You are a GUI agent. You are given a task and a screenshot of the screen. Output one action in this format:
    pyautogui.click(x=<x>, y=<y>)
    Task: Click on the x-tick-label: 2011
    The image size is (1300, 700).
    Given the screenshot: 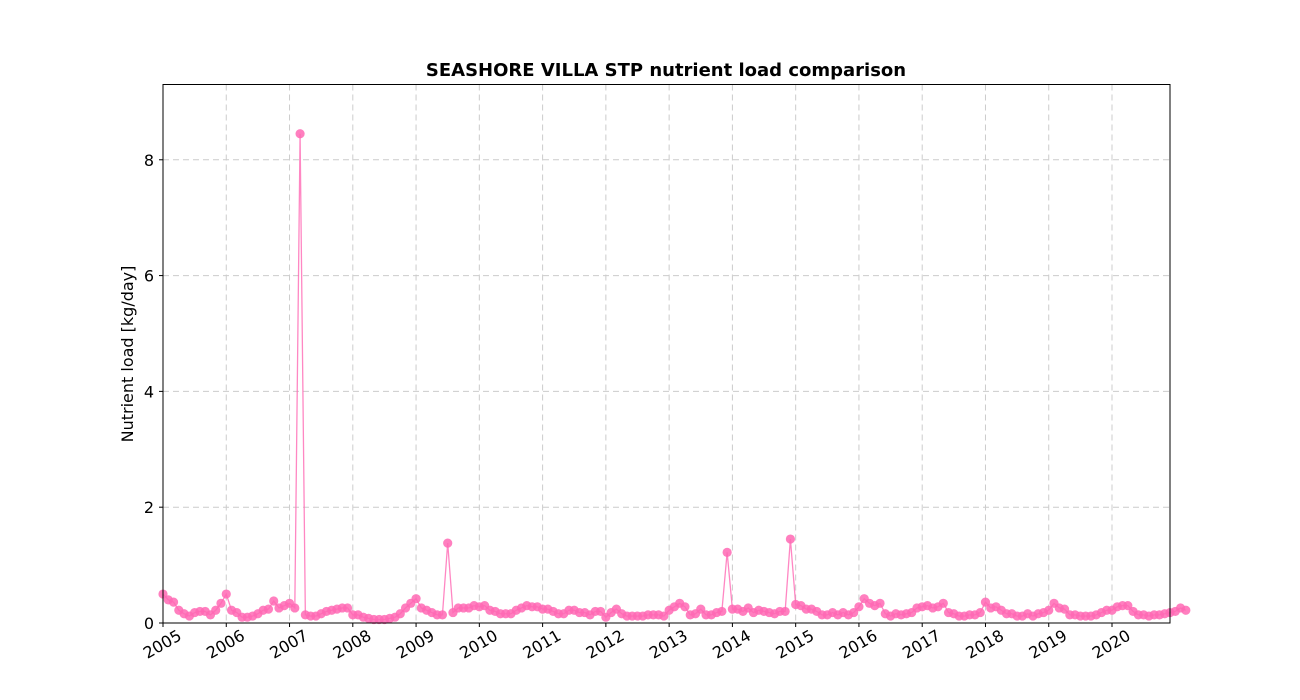 What is the action you would take?
    pyautogui.click(x=541, y=644)
    